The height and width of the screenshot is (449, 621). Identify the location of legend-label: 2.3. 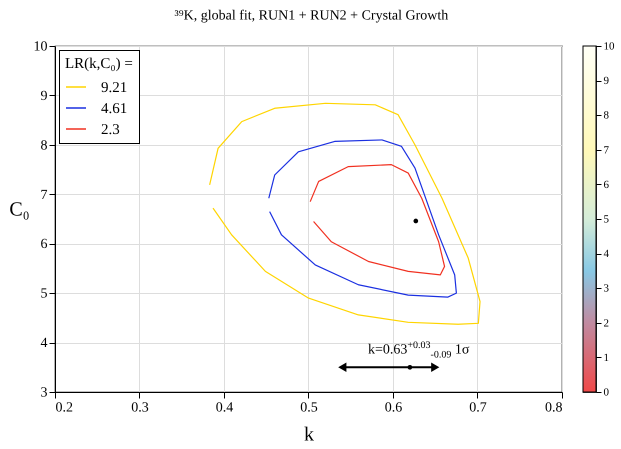
(110, 130).